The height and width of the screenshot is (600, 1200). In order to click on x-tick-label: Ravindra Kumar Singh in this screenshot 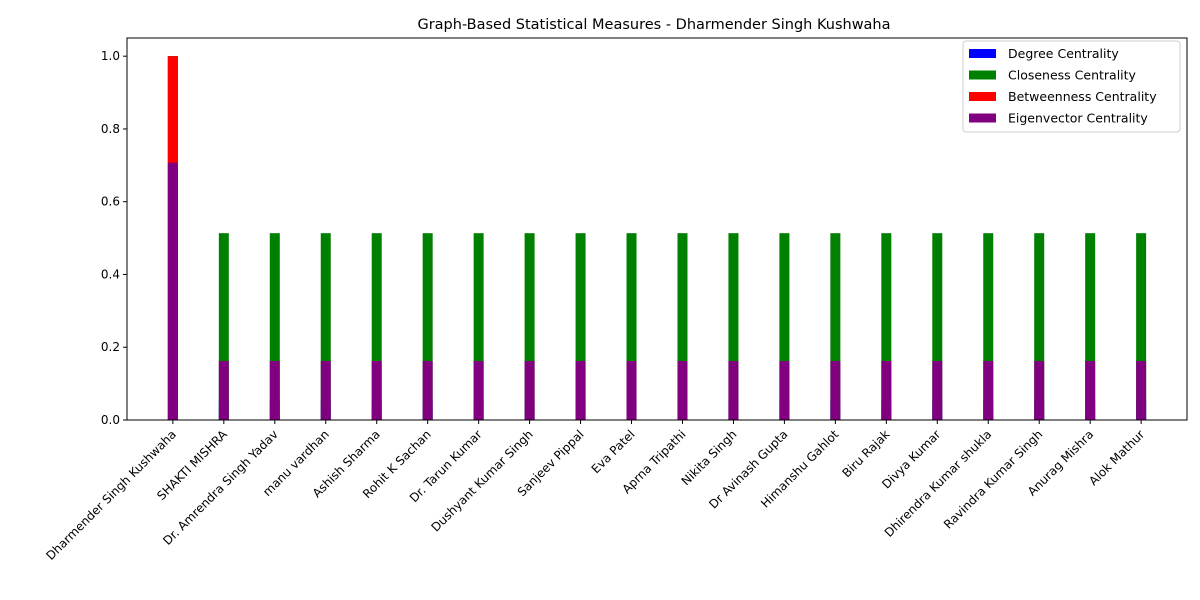, I will do `click(993, 479)`.